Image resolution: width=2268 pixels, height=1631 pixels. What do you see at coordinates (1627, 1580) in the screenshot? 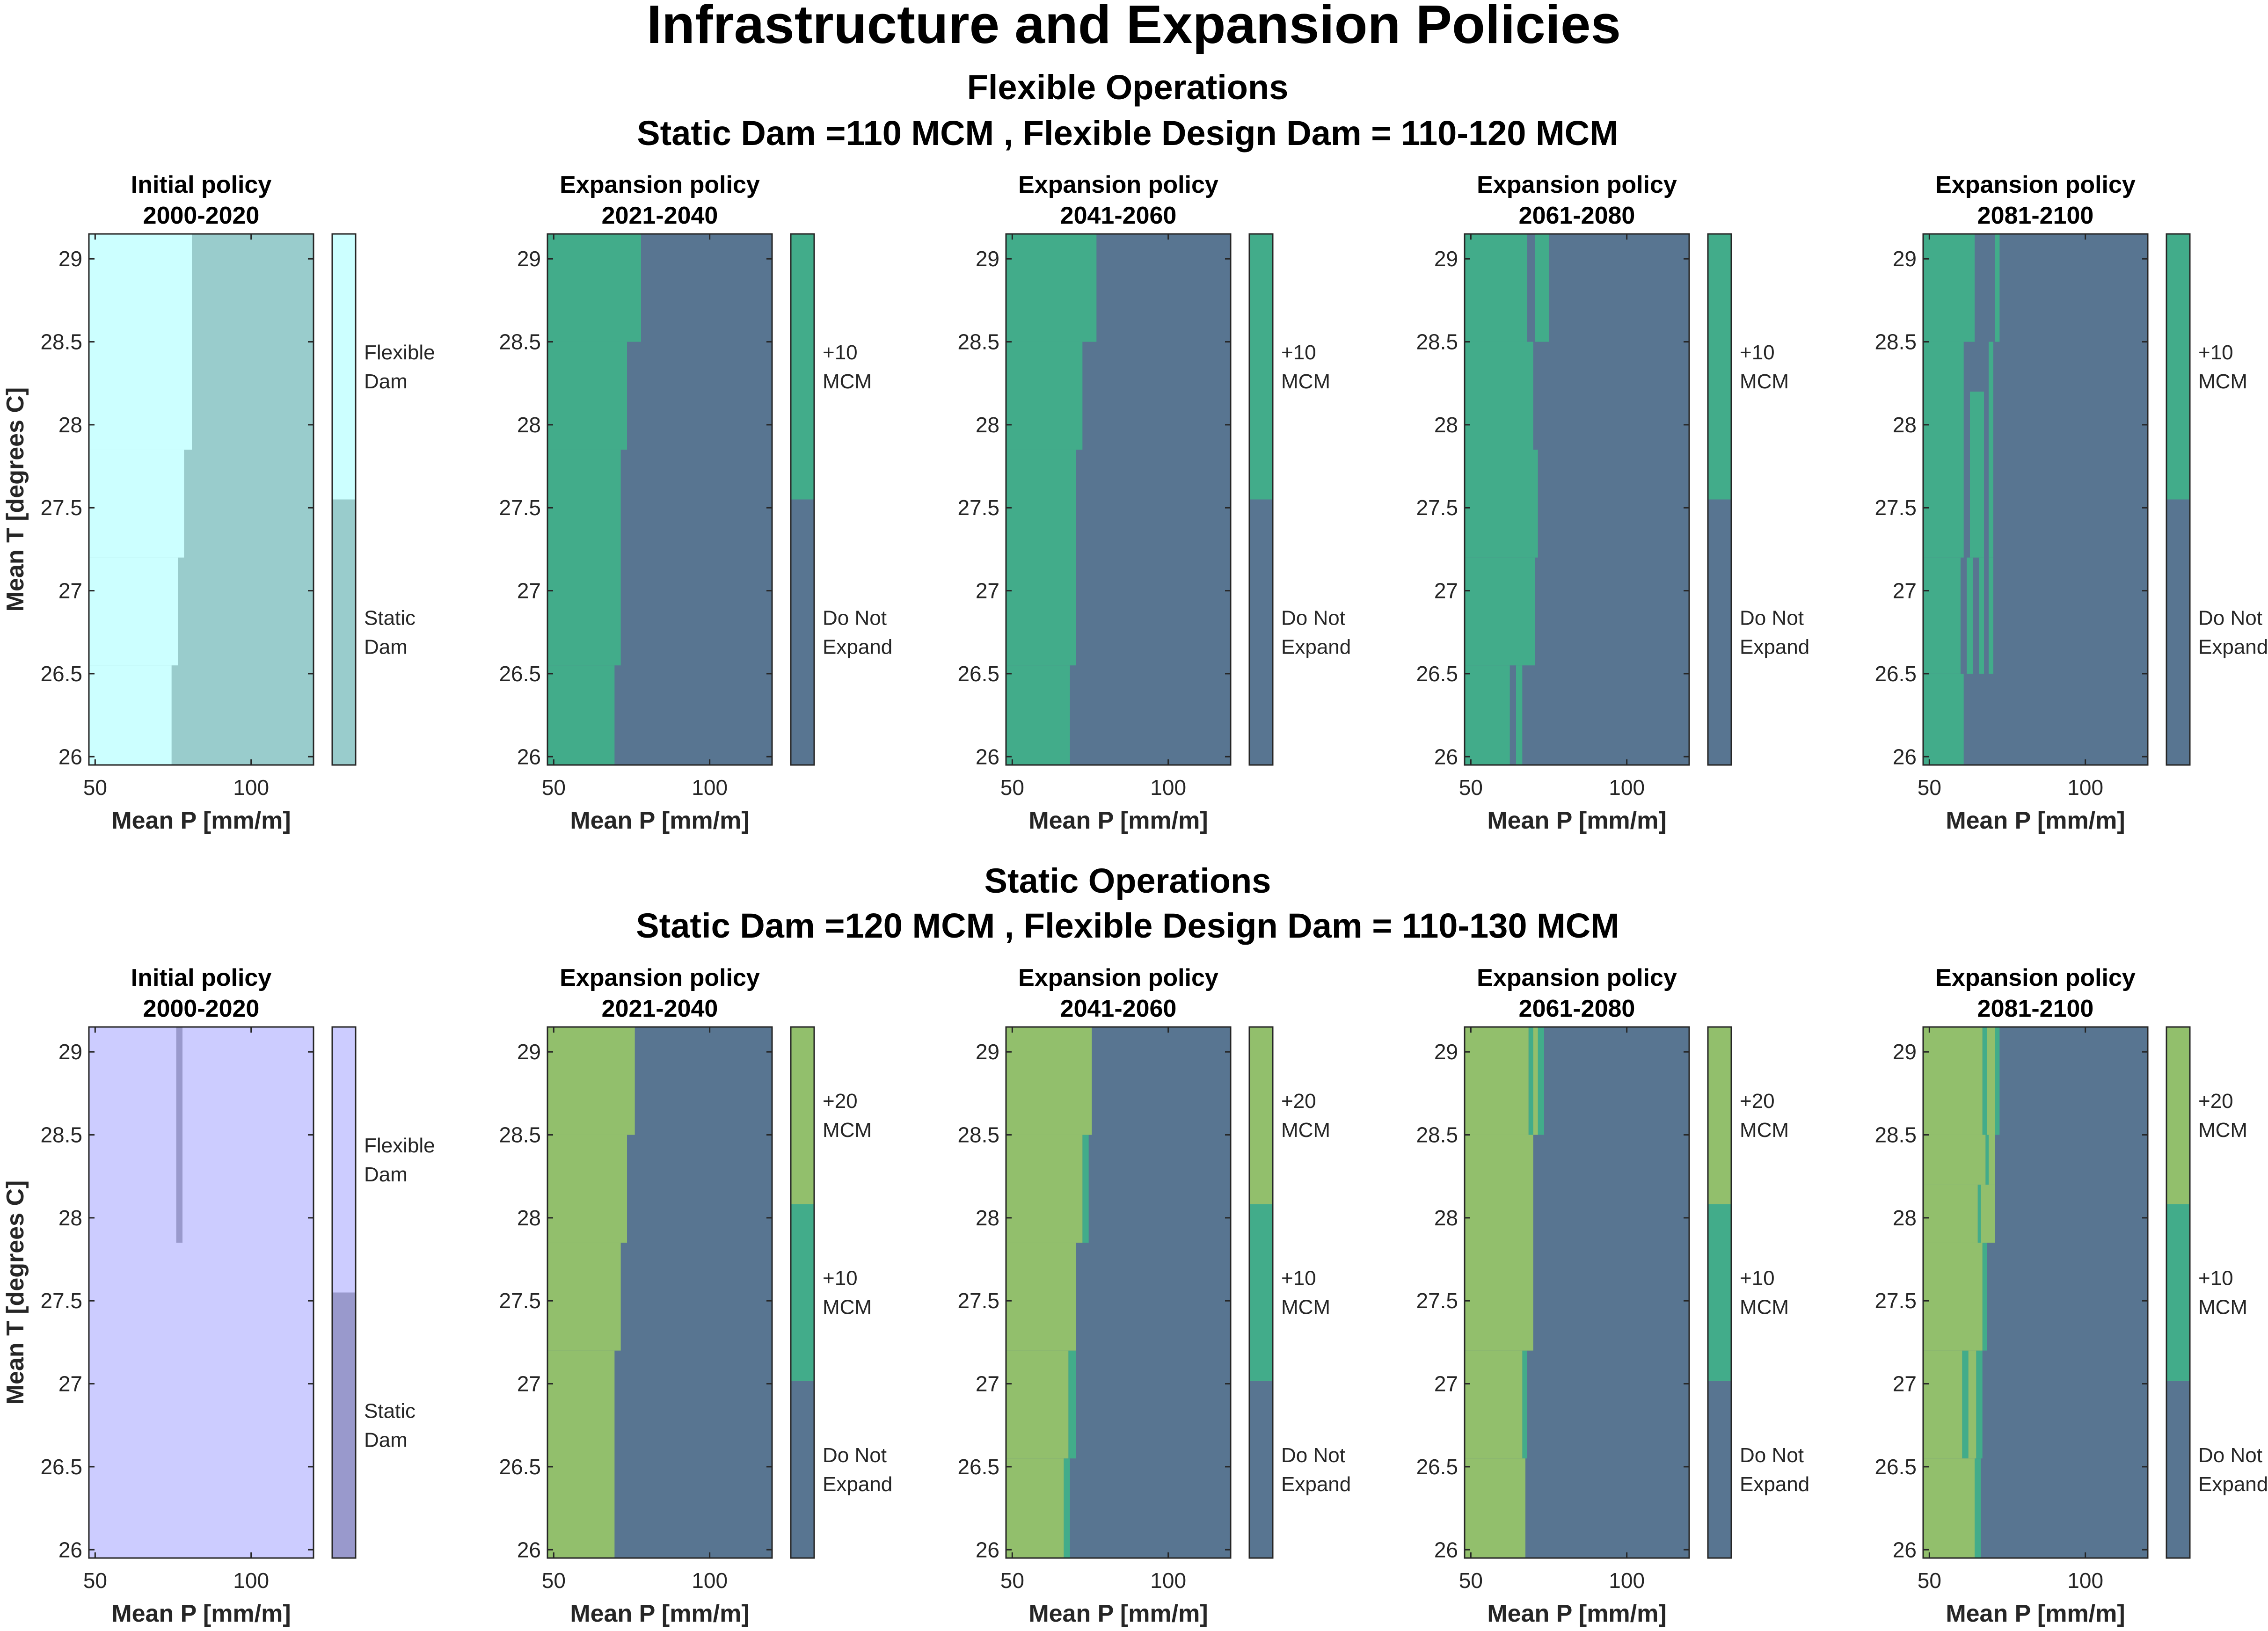
I see `panel-2-4-xtick-label: 100` at bounding box center [1627, 1580].